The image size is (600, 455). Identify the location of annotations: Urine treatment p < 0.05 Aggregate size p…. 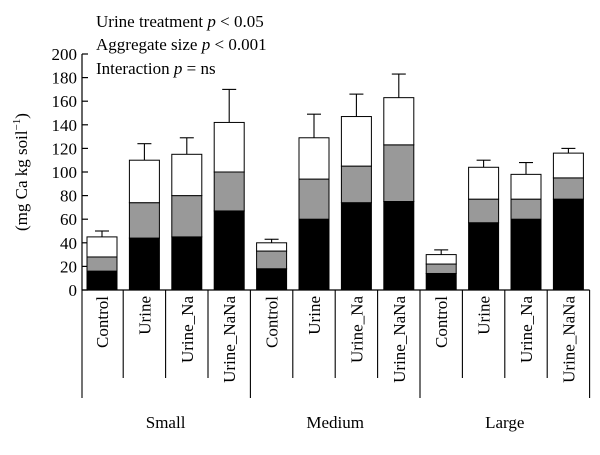
(181, 45).